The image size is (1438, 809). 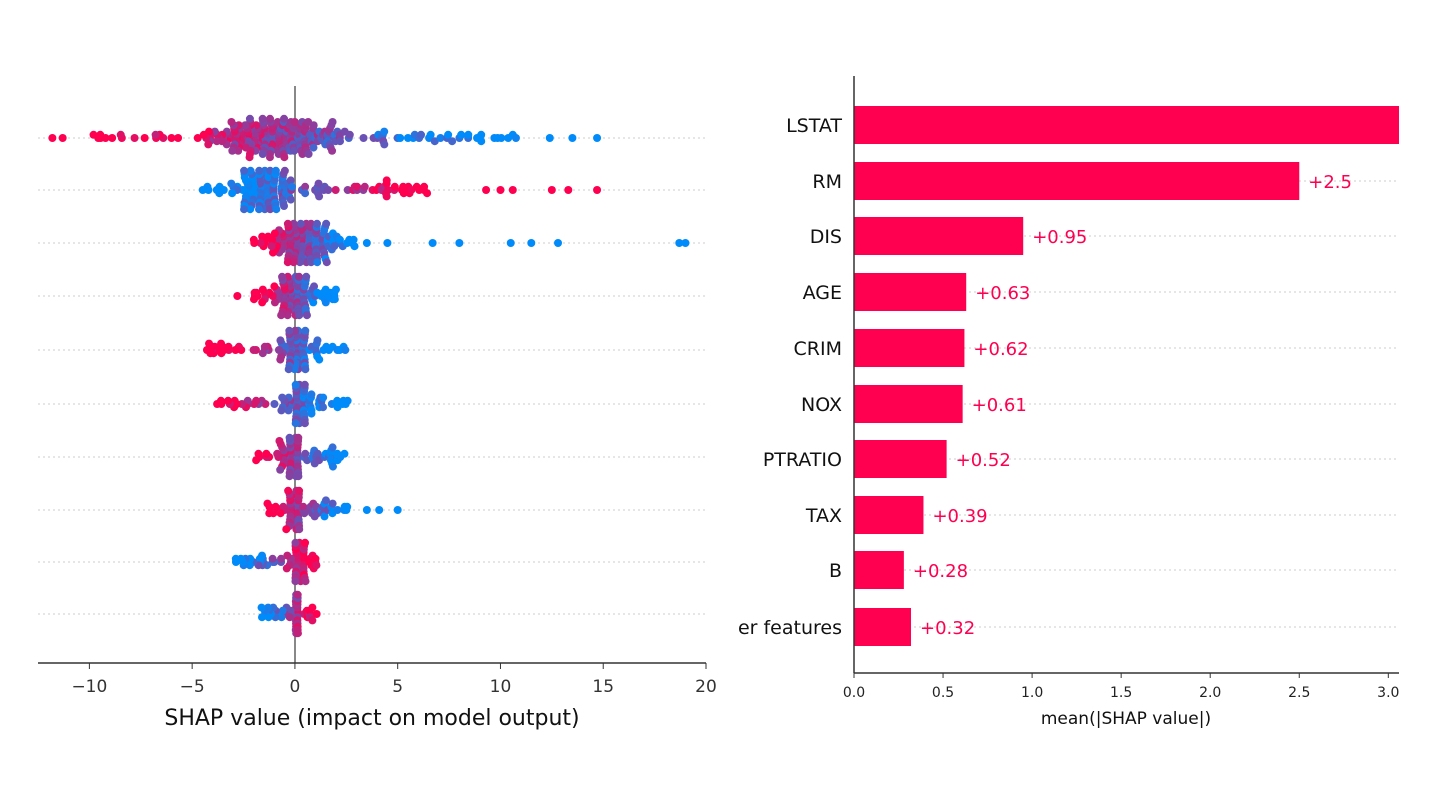 I want to click on x-tick-label: 15, so click(x=603, y=687).